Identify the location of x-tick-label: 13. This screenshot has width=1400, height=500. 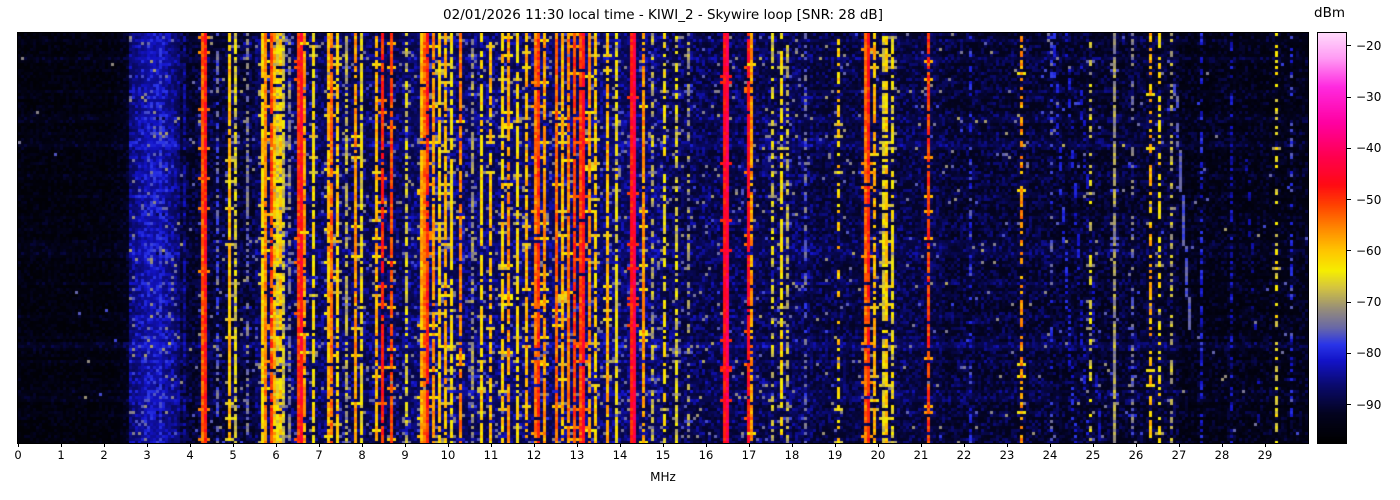
(577, 455).